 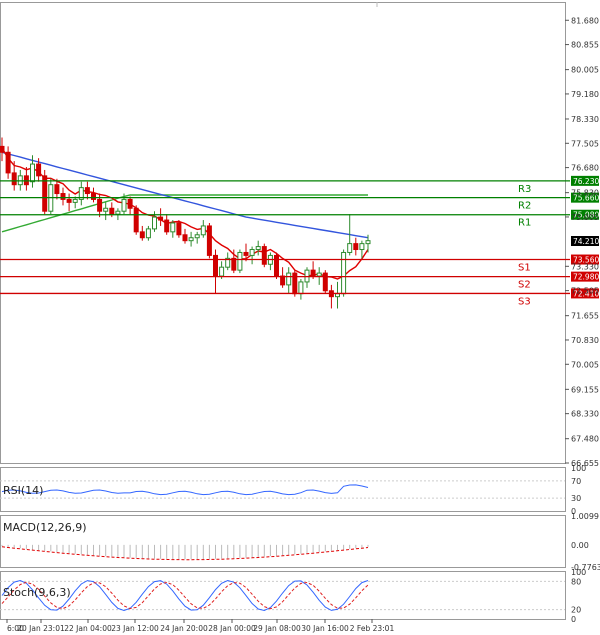 I want to click on rsi-axis: 100 70 30 0, so click(x=578, y=490).